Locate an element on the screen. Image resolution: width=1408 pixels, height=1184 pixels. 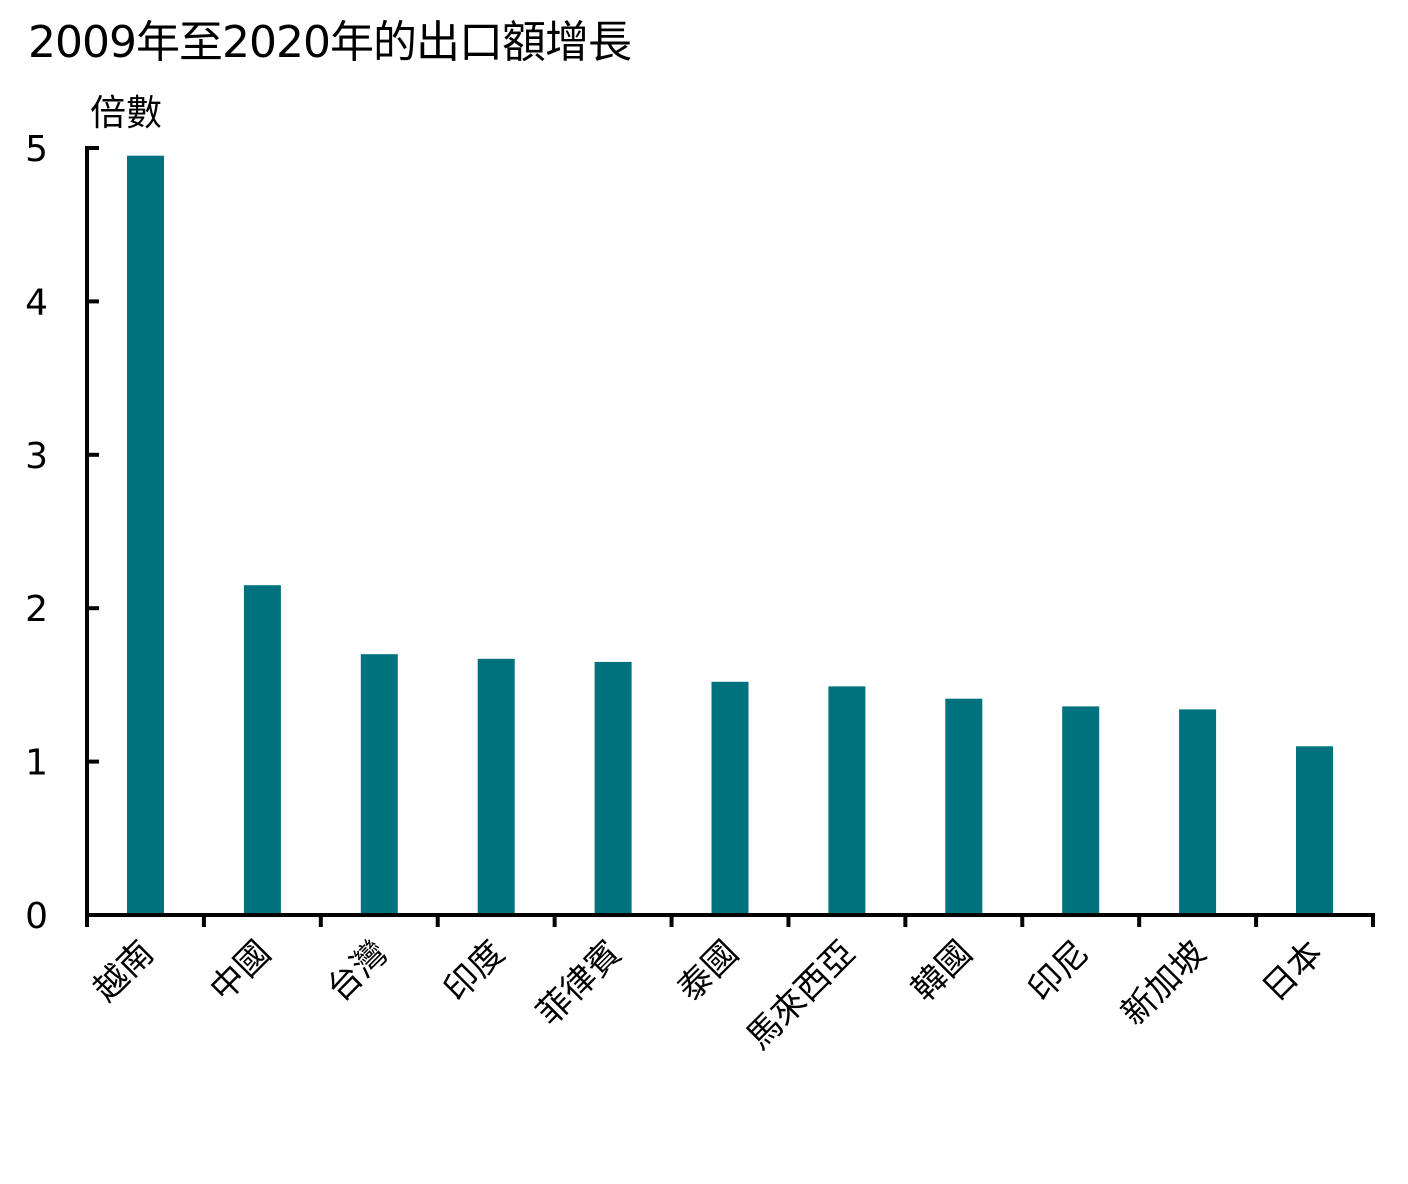
chart-title: 2009年至2020年的出口額增長 is located at coordinates (330, 42).